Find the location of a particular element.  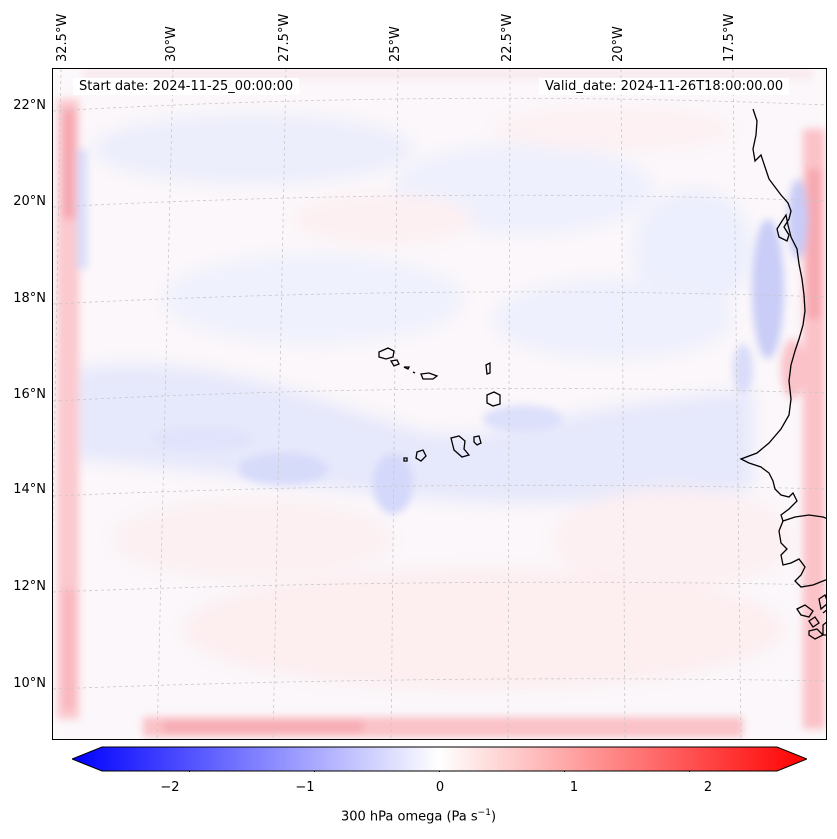

colorbar-gradient is located at coordinates (439, 759).